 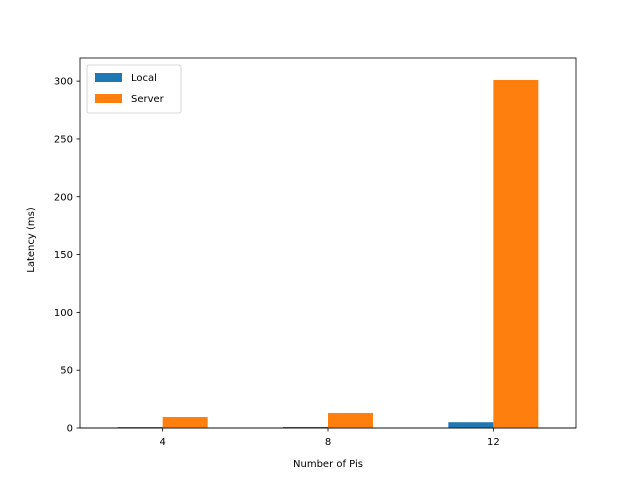 What do you see at coordinates (162, 442) in the screenshot?
I see `x-tick-label: 4` at bounding box center [162, 442].